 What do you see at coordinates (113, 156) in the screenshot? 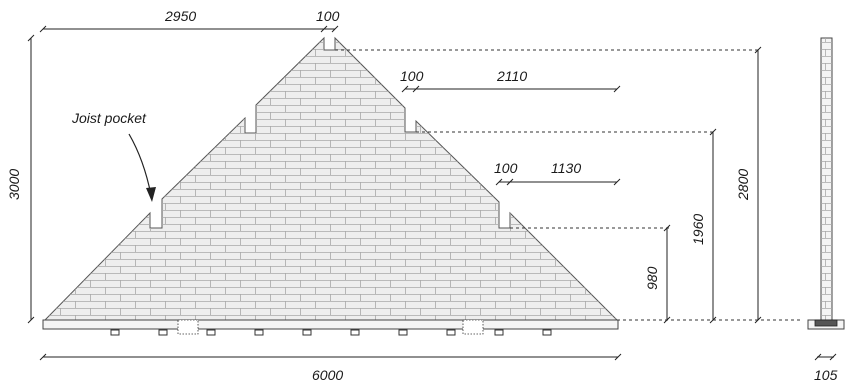
I see `joist-pocket-callout: Joist pocket` at bounding box center [113, 156].